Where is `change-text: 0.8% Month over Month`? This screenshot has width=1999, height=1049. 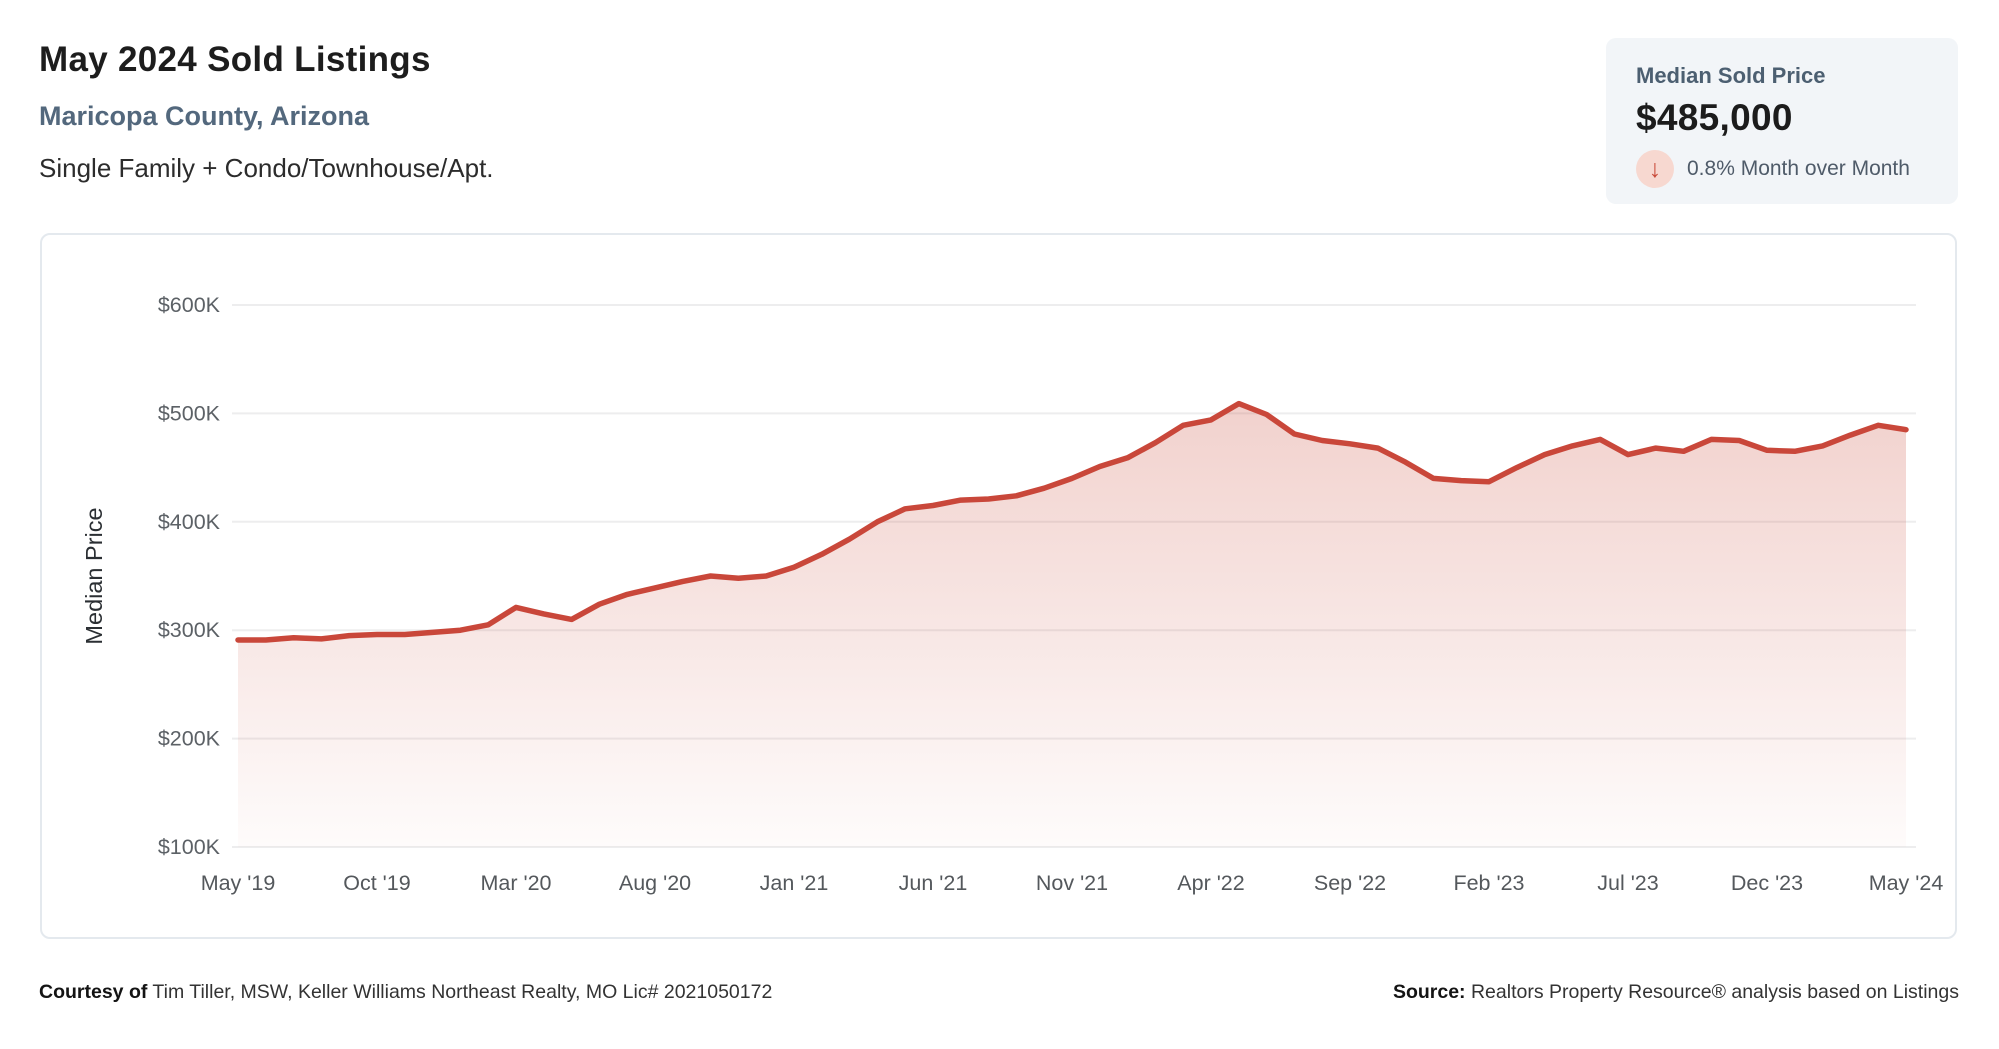
change-text: 0.8% Month over Month is located at coordinates (1798, 168).